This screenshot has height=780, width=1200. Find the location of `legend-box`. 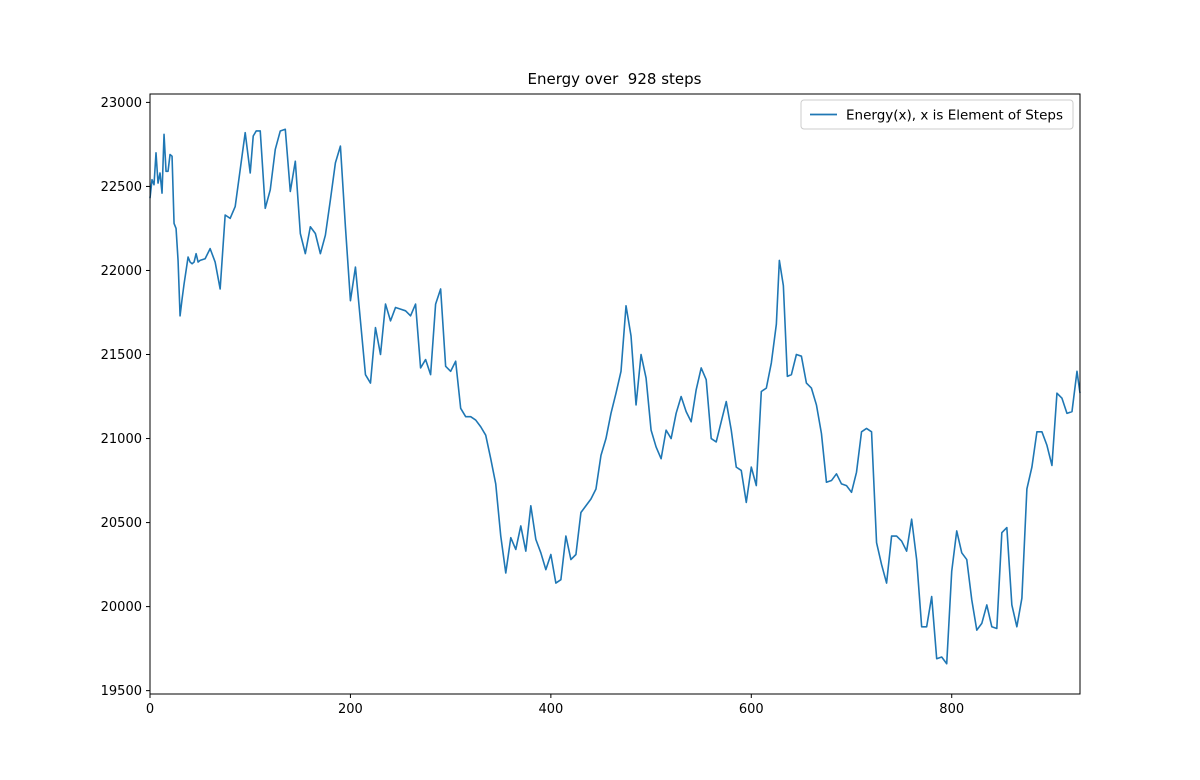

legend-box is located at coordinates (937, 114).